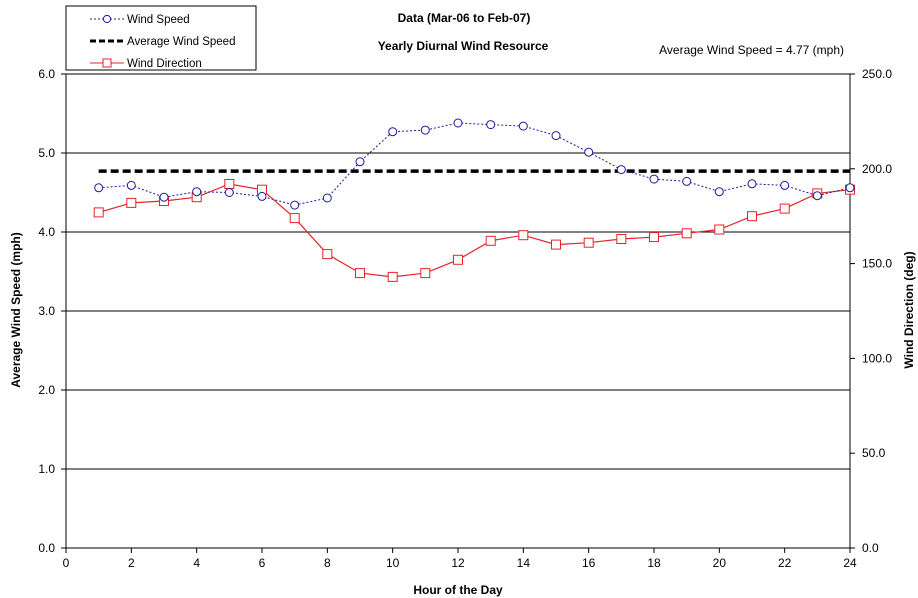  Describe the element at coordinates (164, 64) in the screenshot. I see `legend-label-wind-direction: Wind Direction` at that location.